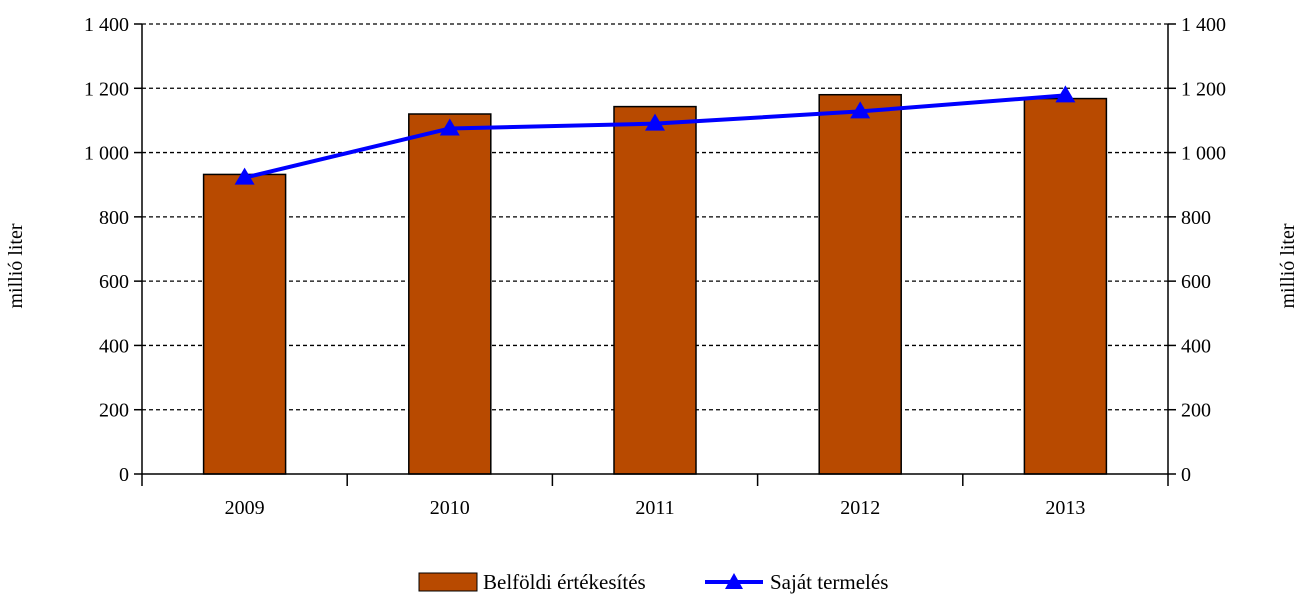  Describe the element at coordinates (1065, 508) in the screenshot. I see `x-tick-label: 2013` at that location.